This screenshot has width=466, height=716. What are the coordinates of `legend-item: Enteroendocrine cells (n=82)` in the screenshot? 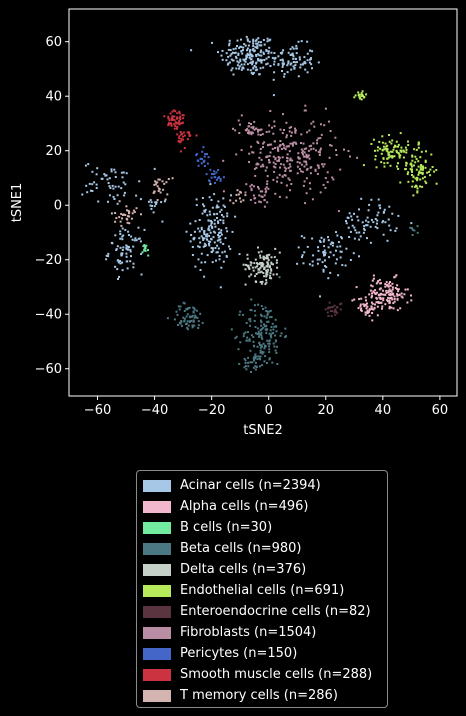 It's located at (265, 611).